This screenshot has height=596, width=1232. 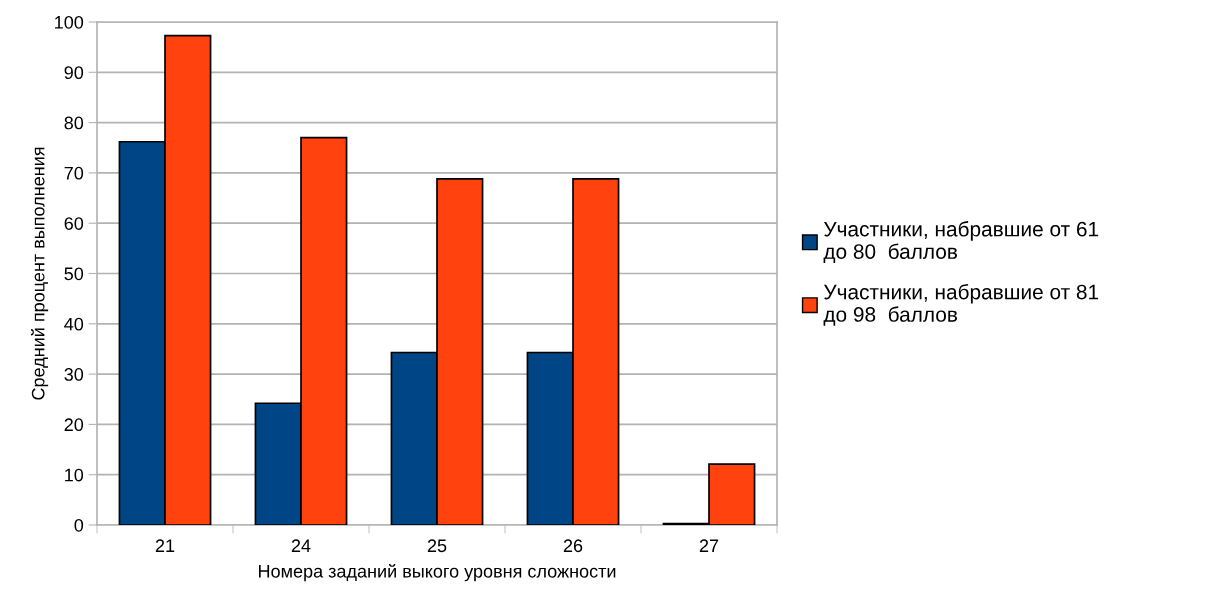 What do you see at coordinates (437, 573) in the screenshot?
I see `x-axis-title: Номера заданий выкого уровня сложности` at bounding box center [437, 573].